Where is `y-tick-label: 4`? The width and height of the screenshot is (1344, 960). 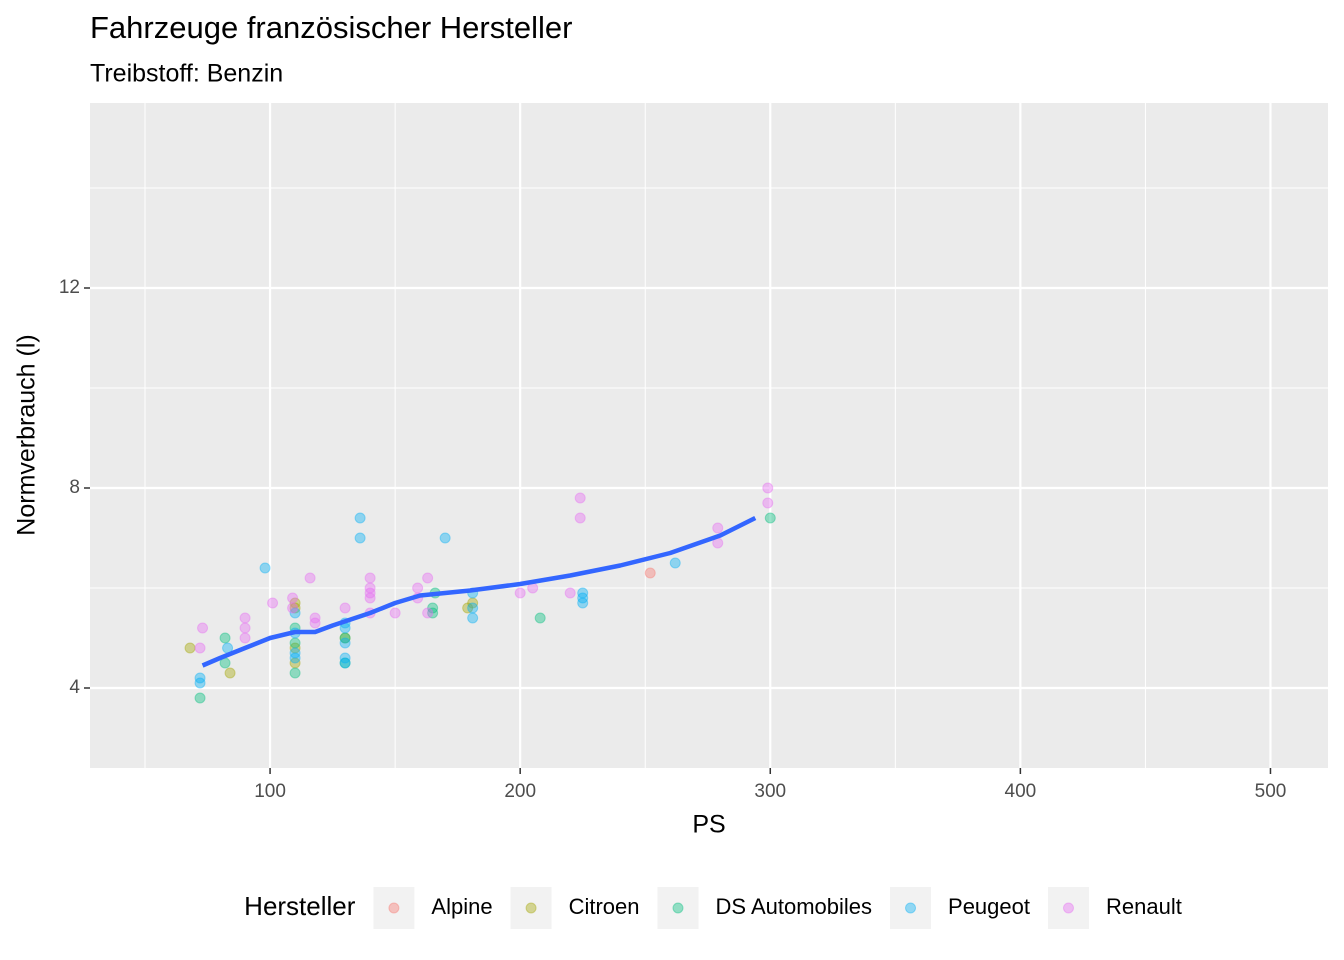
y-tick-label: 4 is located at coordinates (74, 687).